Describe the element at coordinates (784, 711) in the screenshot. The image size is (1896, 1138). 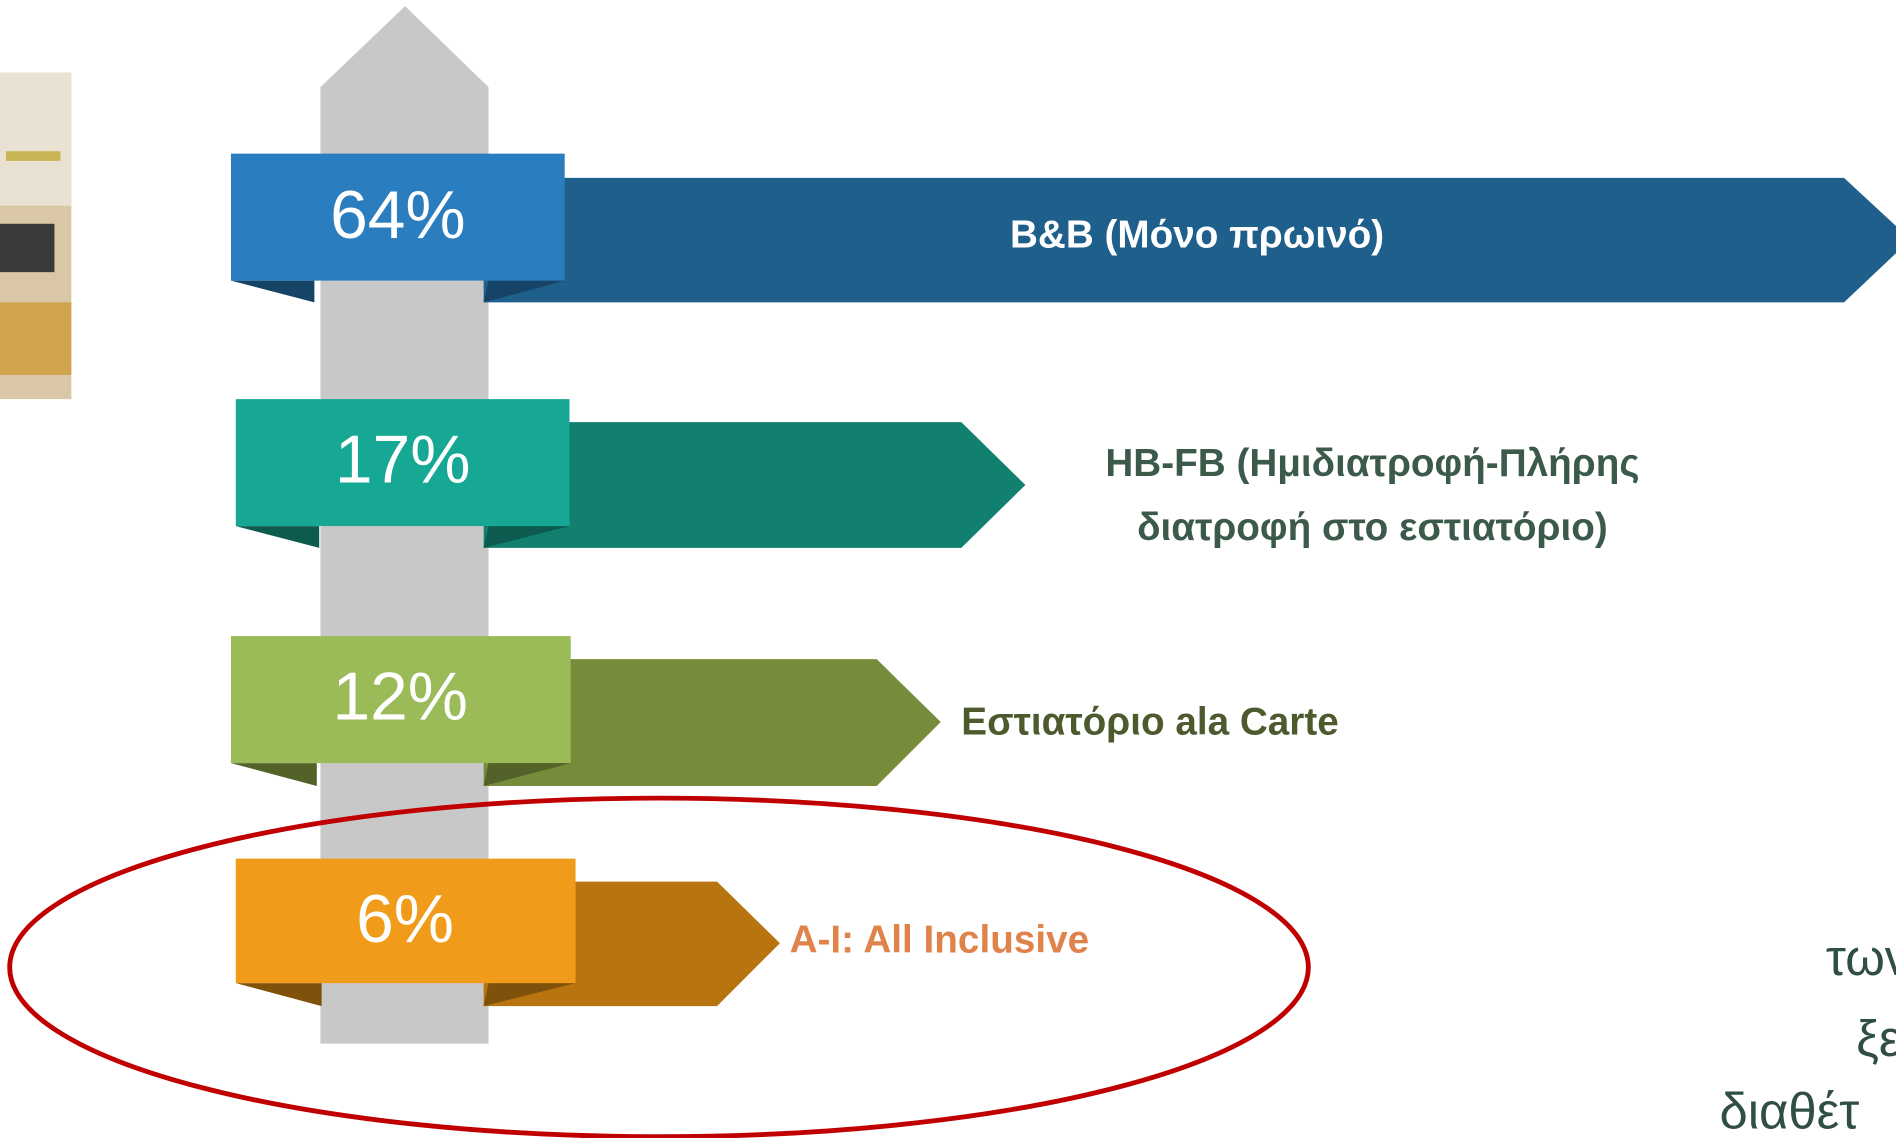
I see `row-alacarte: 12% Εστιατόριο ala Carte` at that location.